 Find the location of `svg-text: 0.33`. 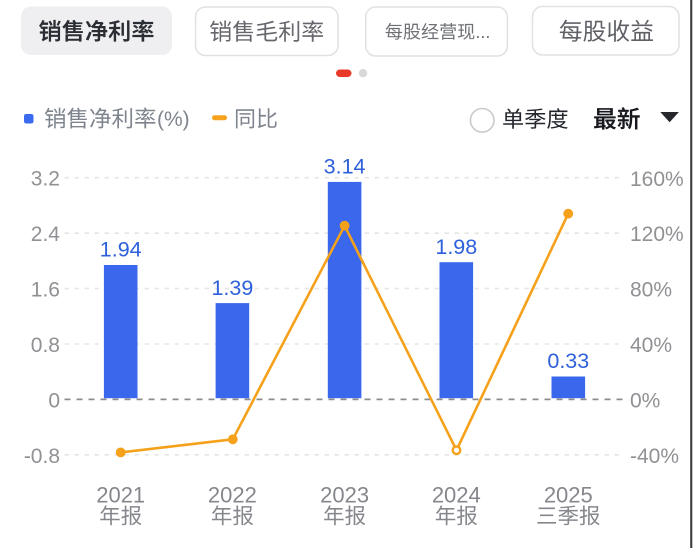

svg-text: 0.33 is located at coordinates (568, 361).